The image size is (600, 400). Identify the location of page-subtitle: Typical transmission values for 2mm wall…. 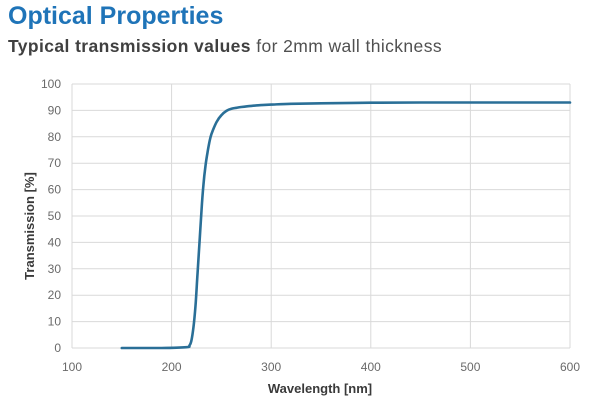
(225, 46).